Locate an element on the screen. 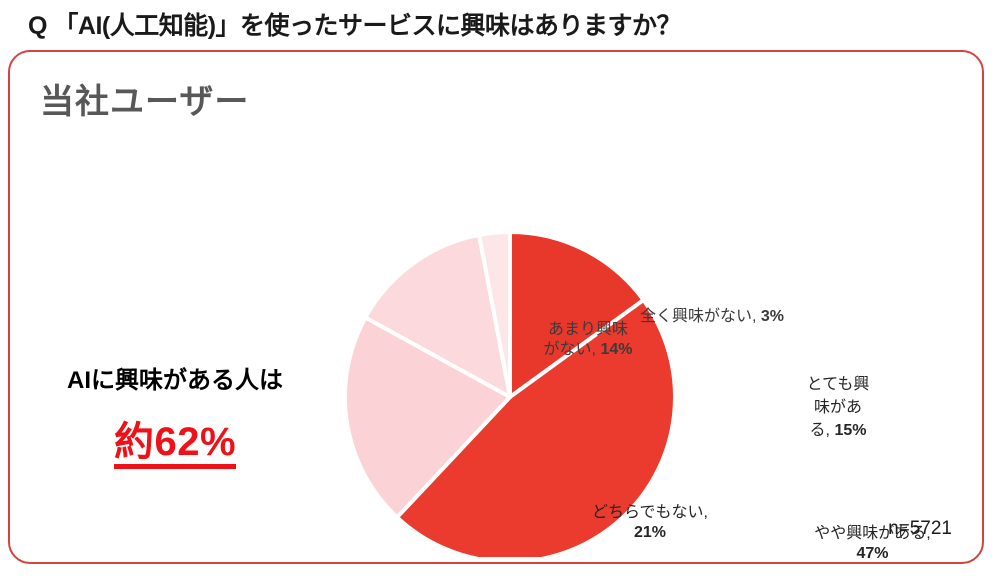 The height and width of the screenshot is (576, 1000). segment-heading: 当社ユーザー is located at coordinates (145, 102).